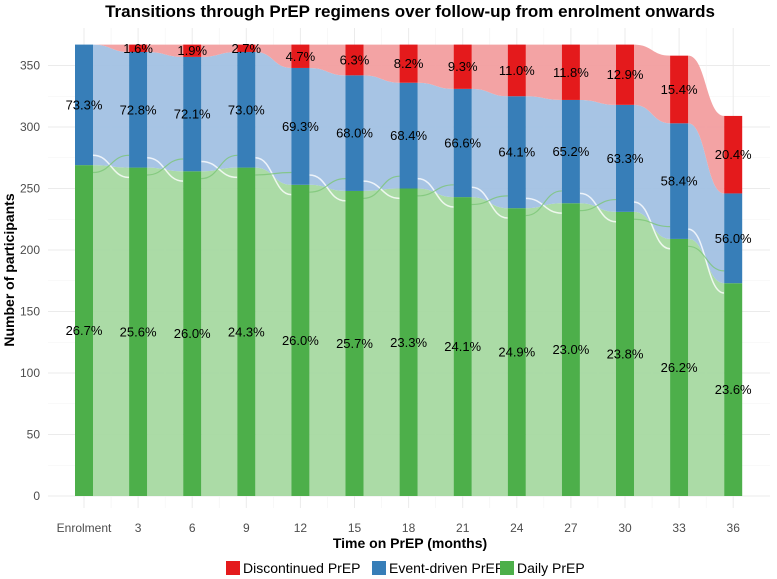  What do you see at coordinates (733, 389) in the screenshot?
I see `data-label-daily: 23.6%` at bounding box center [733, 389].